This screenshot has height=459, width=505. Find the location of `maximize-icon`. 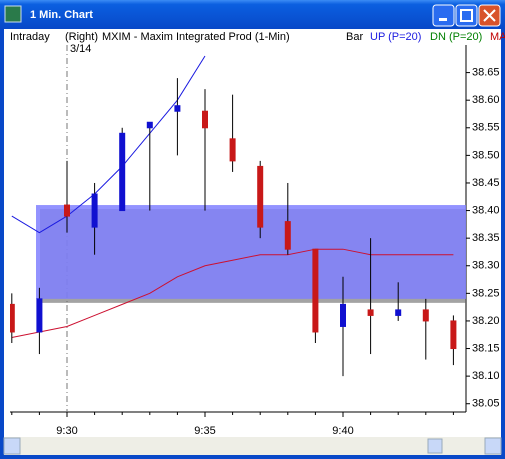

maximize-icon is located at coordinates (466, 15).